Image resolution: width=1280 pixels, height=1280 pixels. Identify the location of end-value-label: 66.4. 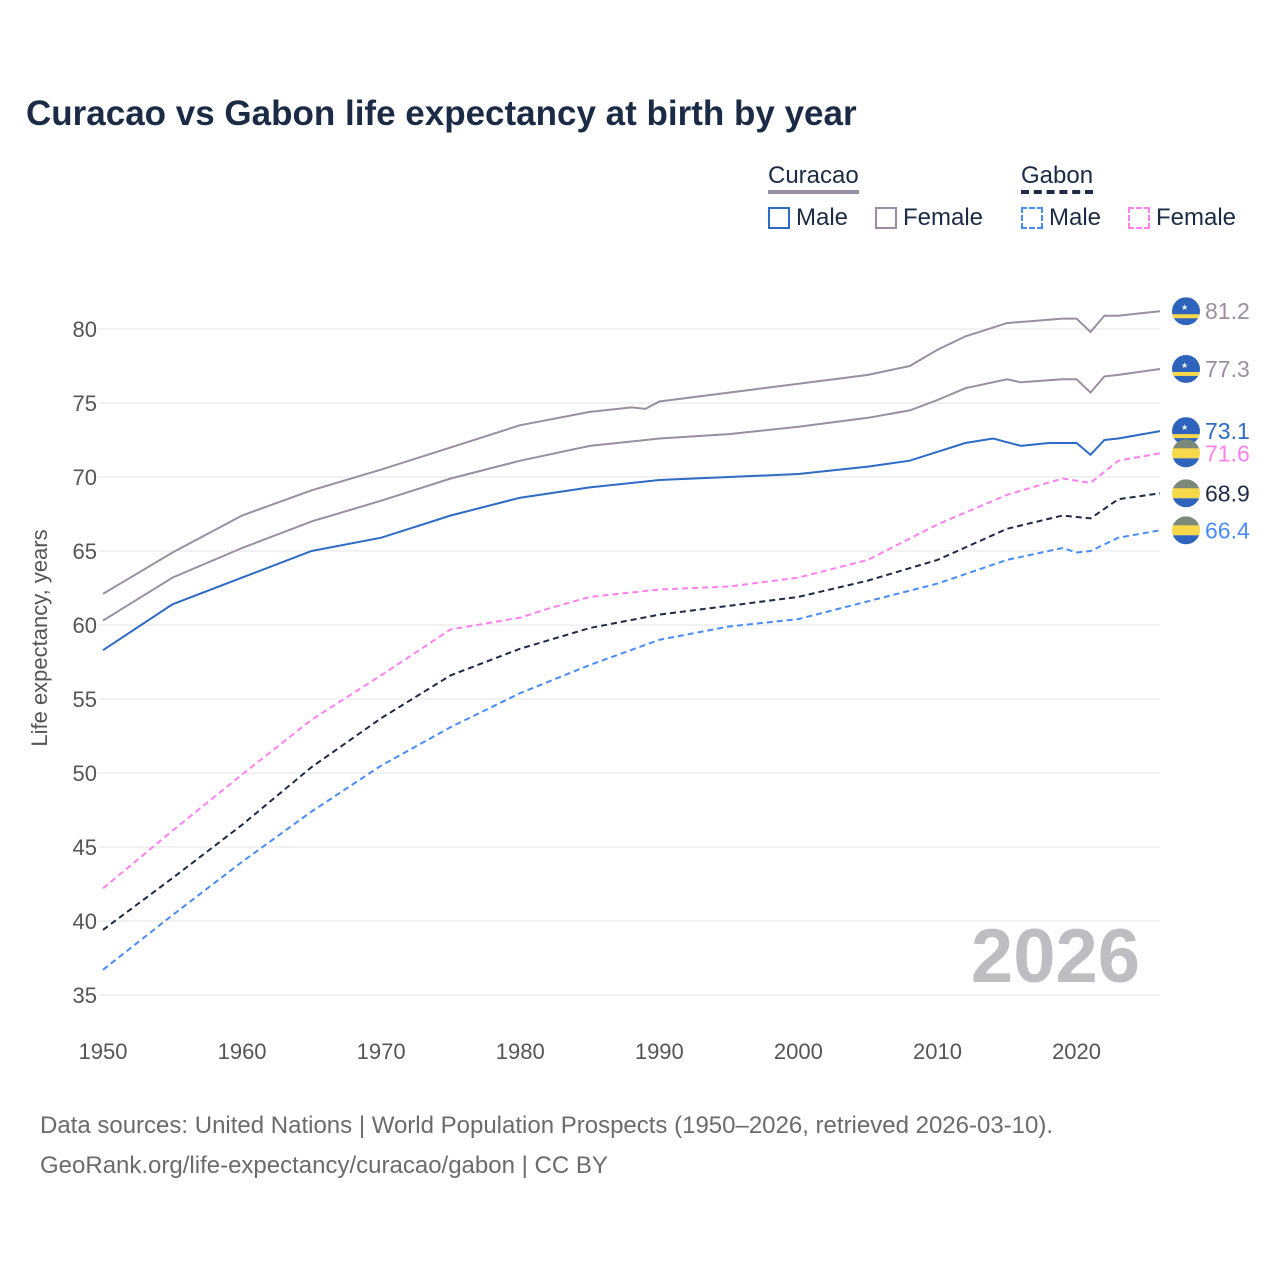
(1227, 530).